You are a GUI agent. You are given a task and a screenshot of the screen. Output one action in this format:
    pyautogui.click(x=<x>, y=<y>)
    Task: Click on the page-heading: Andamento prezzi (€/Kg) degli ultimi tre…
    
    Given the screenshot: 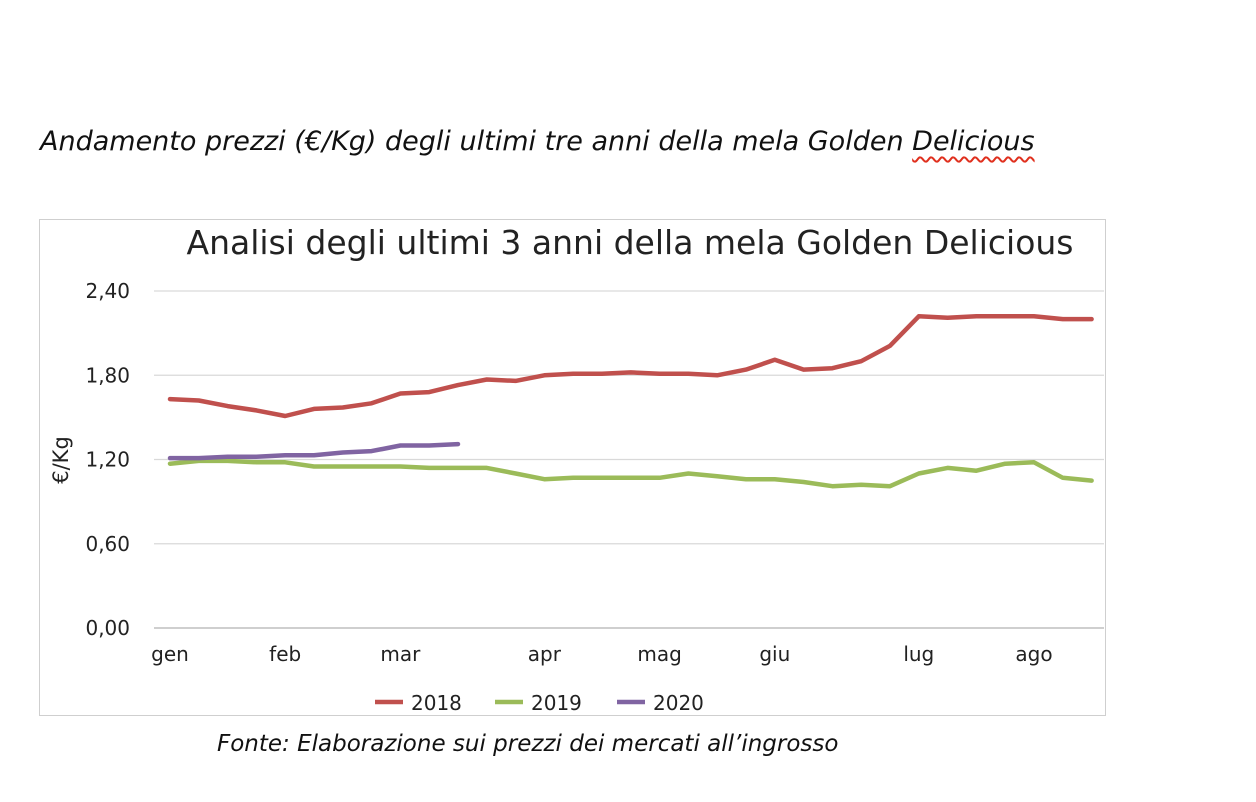 What is the action you would take?
    pyautogui.click(x=537, y=141)
    